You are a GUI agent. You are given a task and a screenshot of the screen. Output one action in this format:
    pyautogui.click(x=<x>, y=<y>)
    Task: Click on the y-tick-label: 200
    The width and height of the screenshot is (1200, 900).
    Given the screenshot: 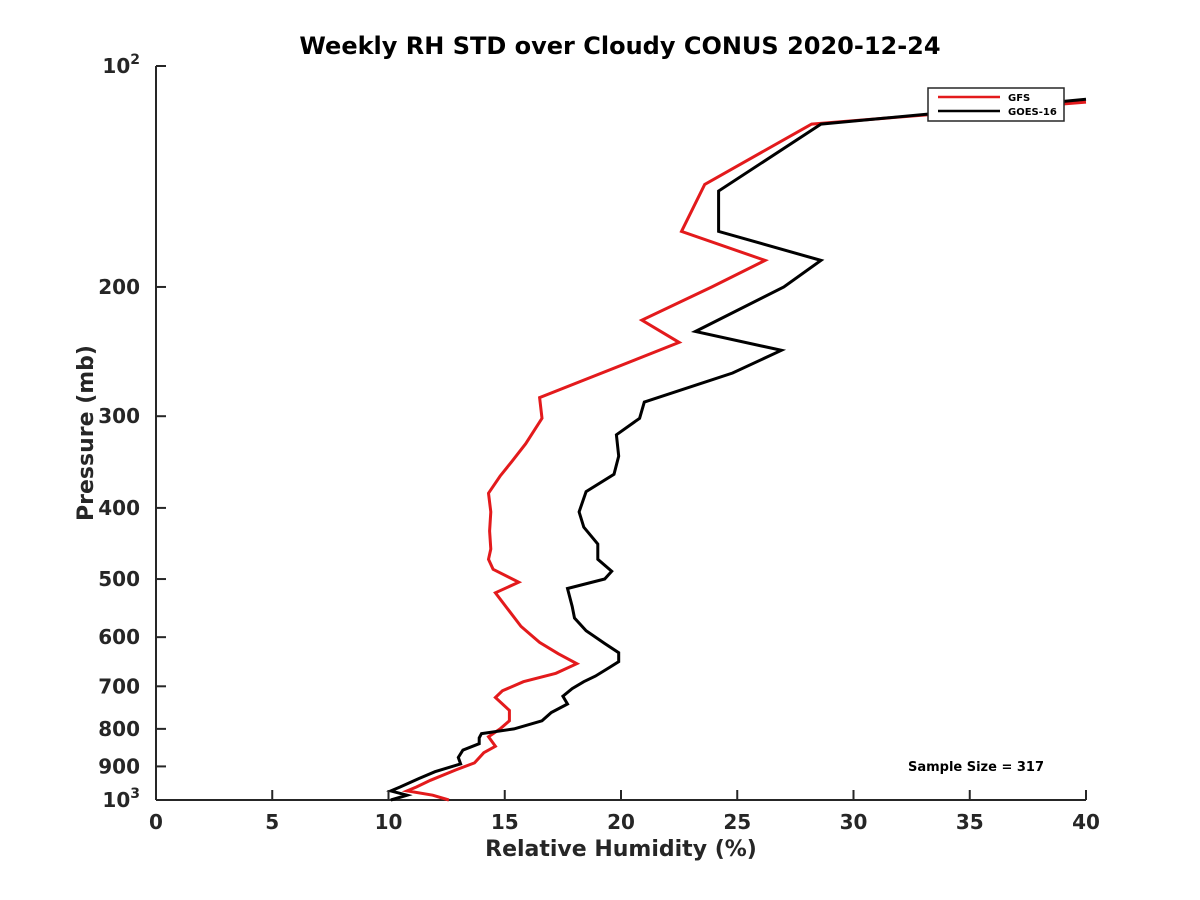 What is the action you would take?
    pyautogui.click(x=119, y=287)
    